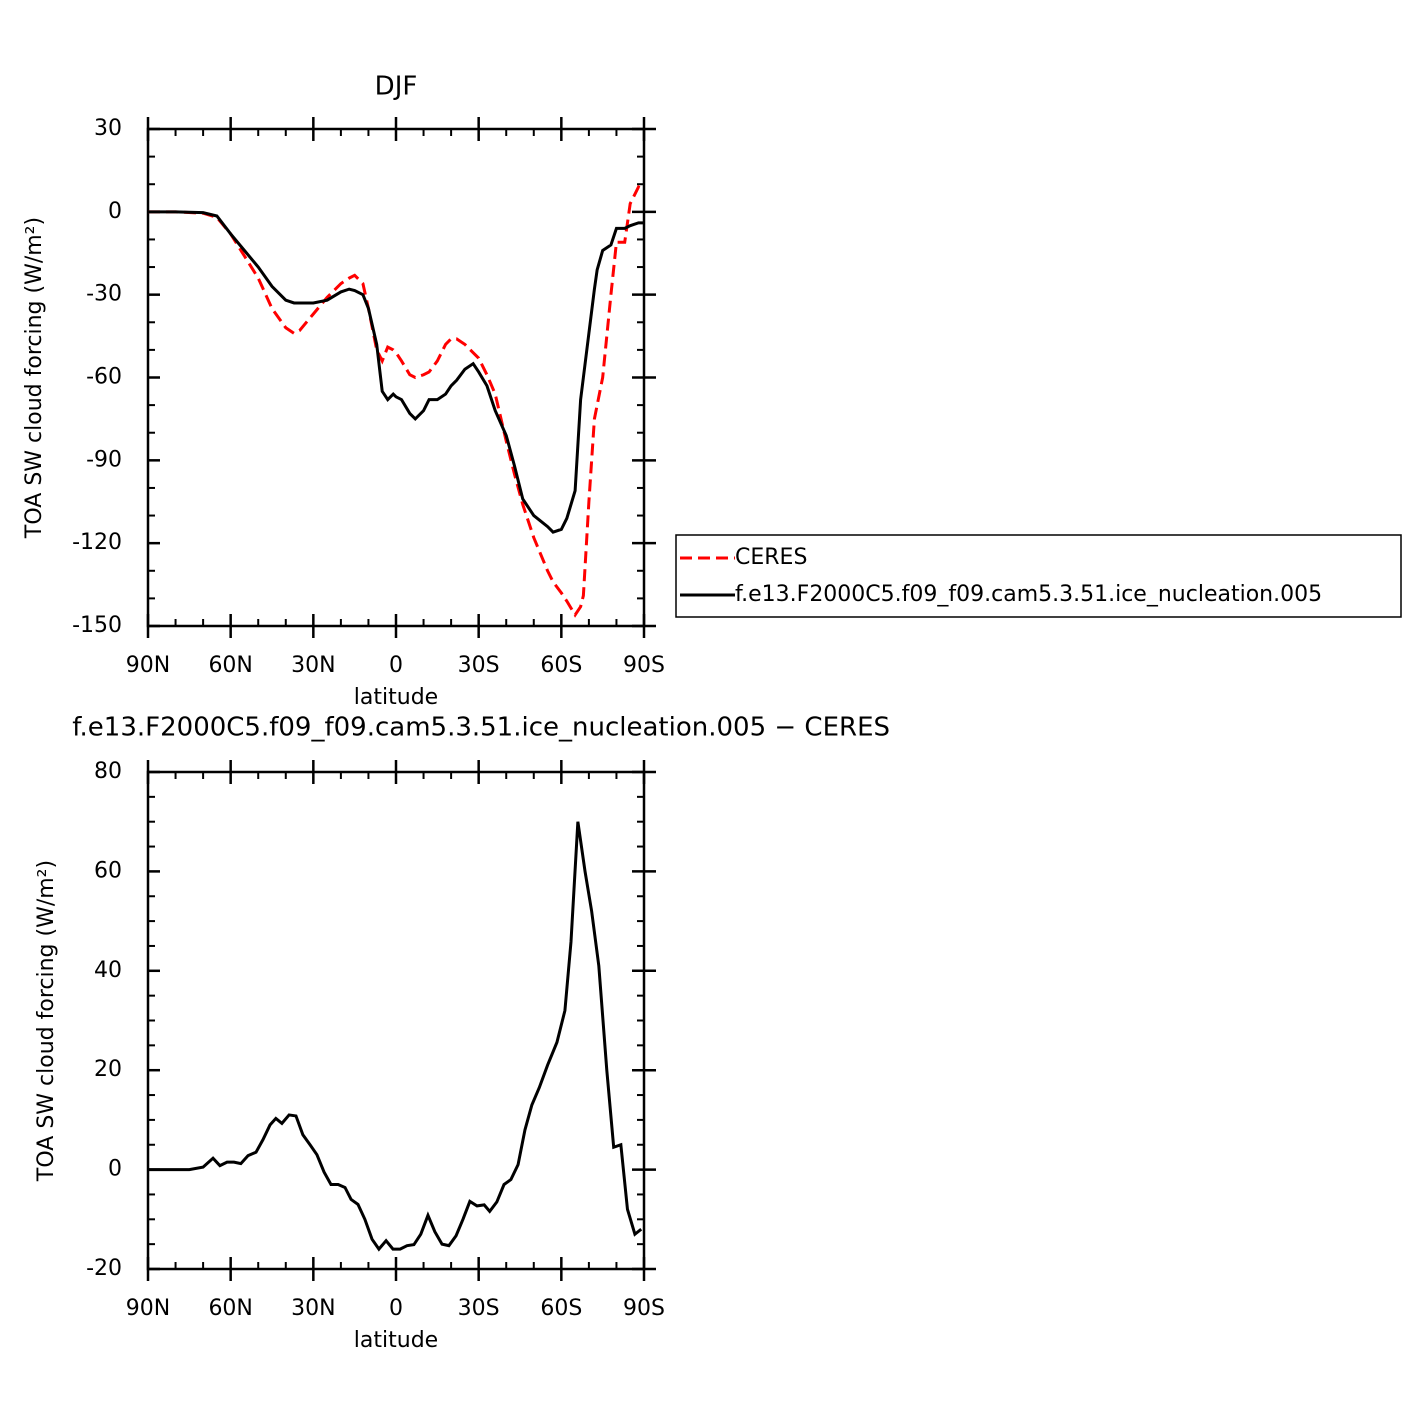 Image resolution: width=1422 pixels, height=1424 pixels. Describe the element at coordinates (104, 377) in the screenshot. I see `y-tick-label: -60` at that location.